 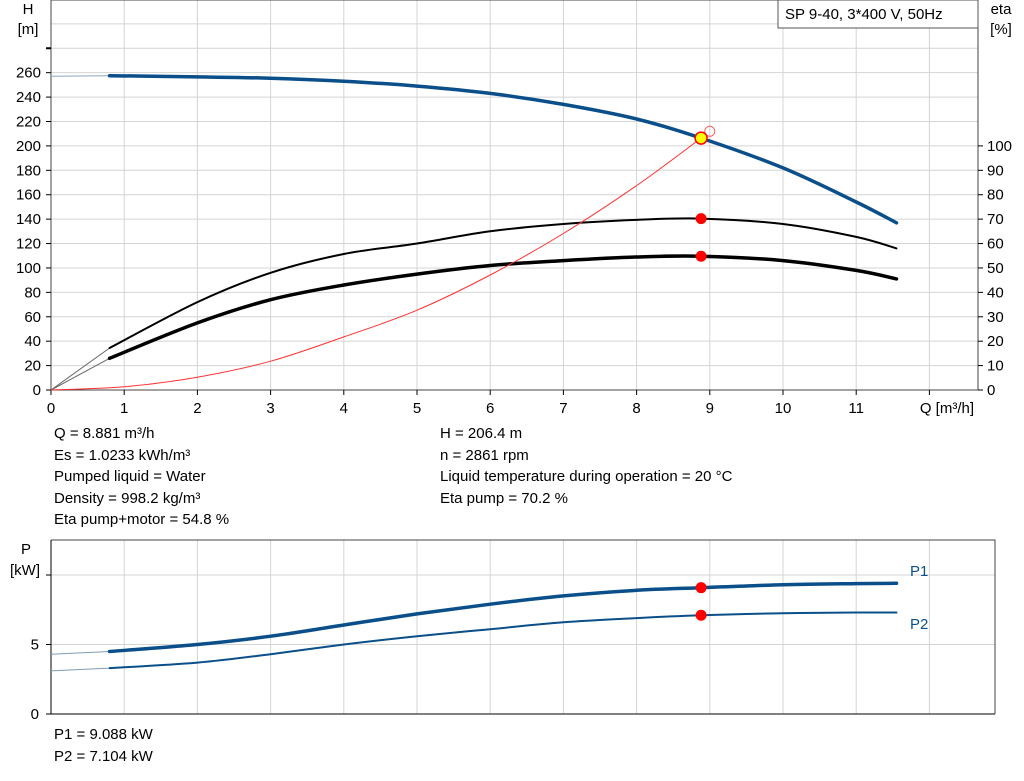 What do you see at coordinates (270, 408) in the screenshot?
I see `x-tick-label: 3` at bounding box center [270, 408].